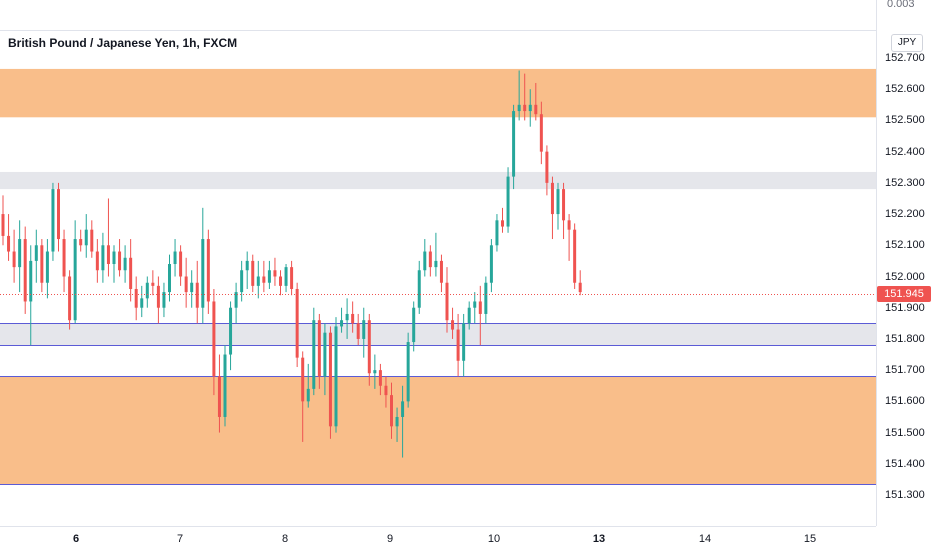  Describe the element at coordinates (438, 15) in the screenshot. I see `top-toolbar` at that location.